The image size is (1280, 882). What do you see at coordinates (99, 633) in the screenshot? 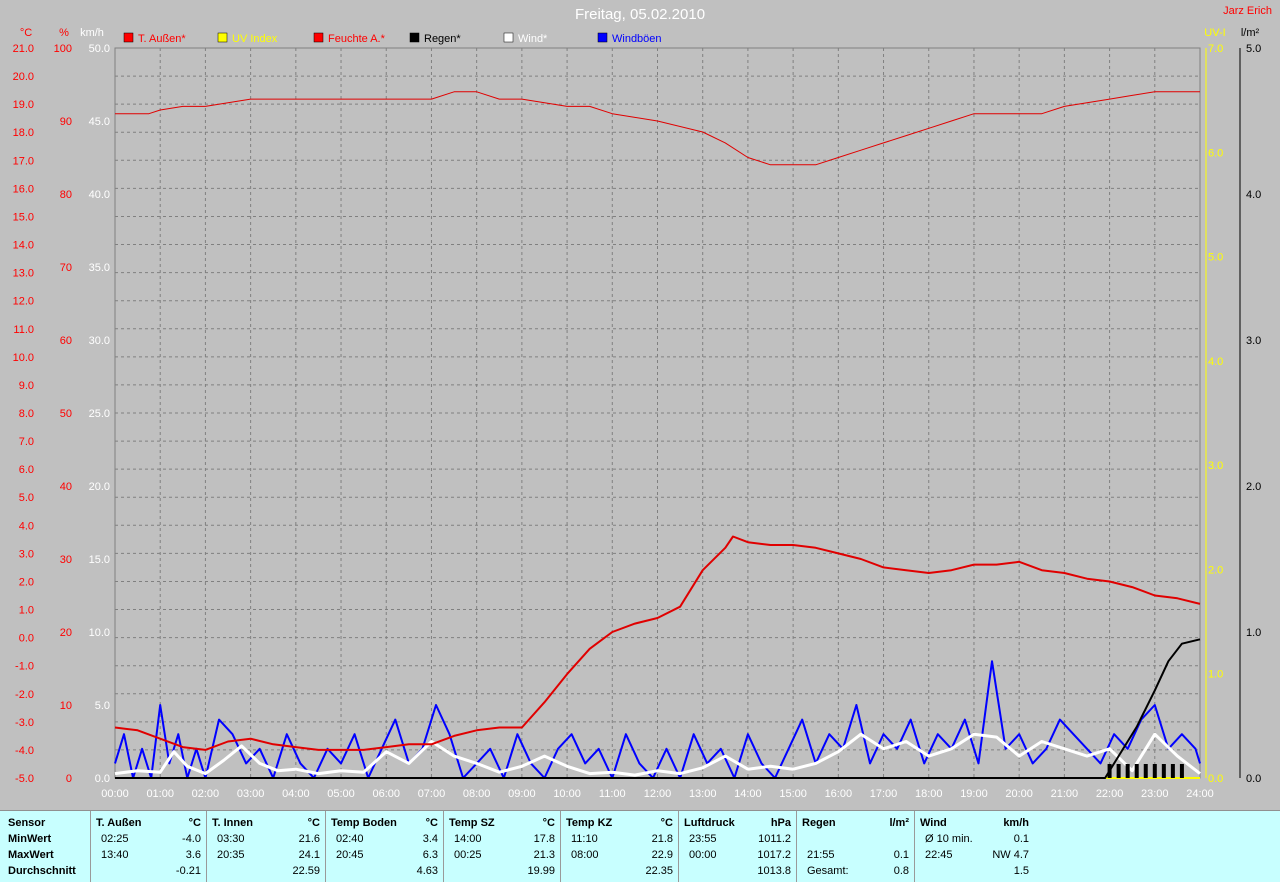
I see `wind-tick-label: 10.0` at bounding box center [99, 633].